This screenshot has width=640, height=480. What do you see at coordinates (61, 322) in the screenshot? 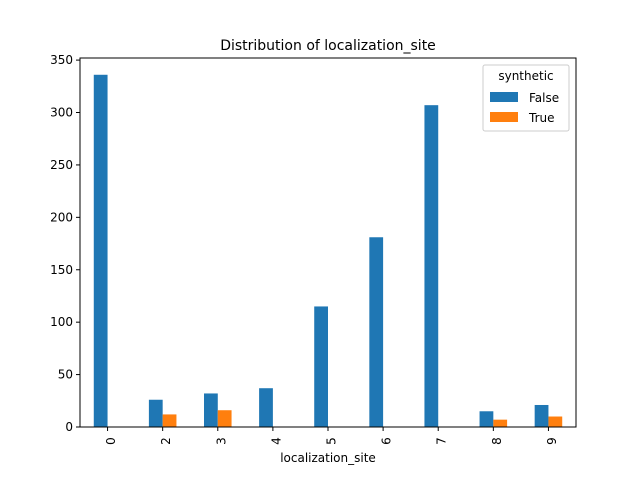
I see `y-tick-label: 100` at bounding box center [61, 322].